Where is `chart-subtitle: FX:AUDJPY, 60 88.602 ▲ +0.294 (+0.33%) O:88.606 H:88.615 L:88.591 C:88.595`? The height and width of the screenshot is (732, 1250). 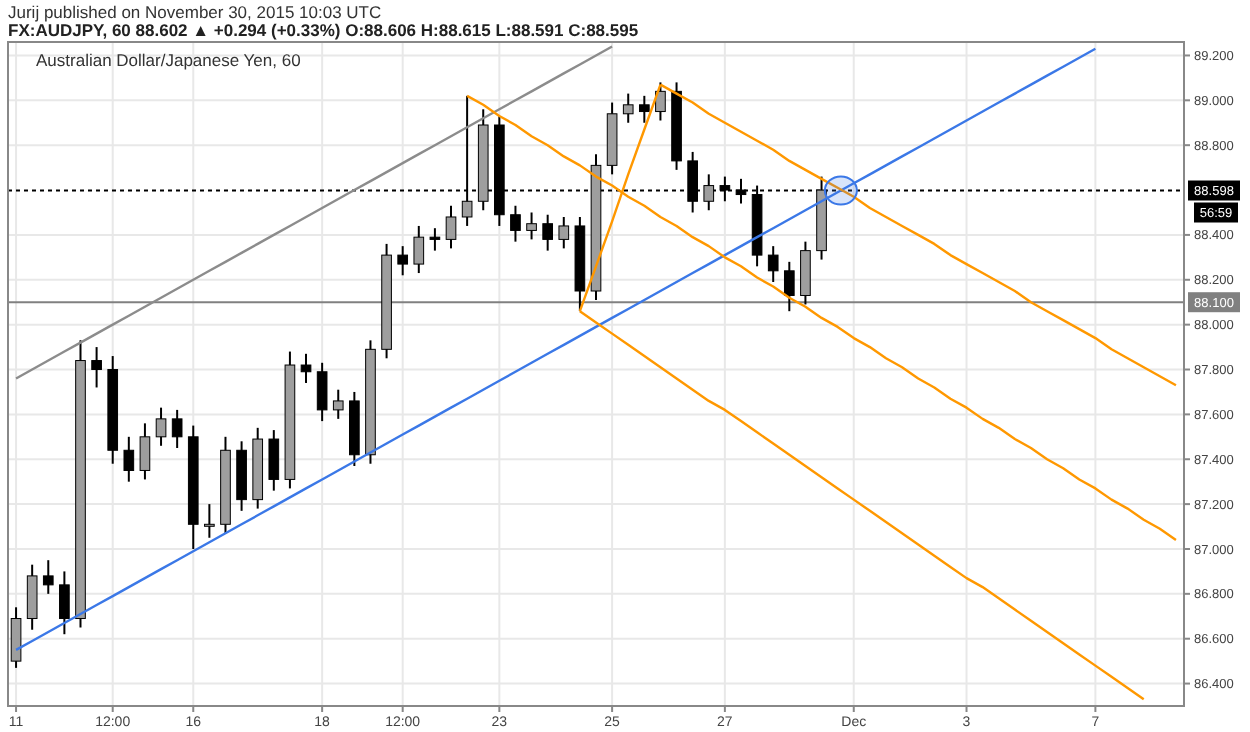
chart-subtitle: FX:AUDJPY, 60 88.602 ▲ +0.294 (+0.33%) O:88.606 H:88.615 L:88.591 C:88.595 is located at coordinates (323, 30).